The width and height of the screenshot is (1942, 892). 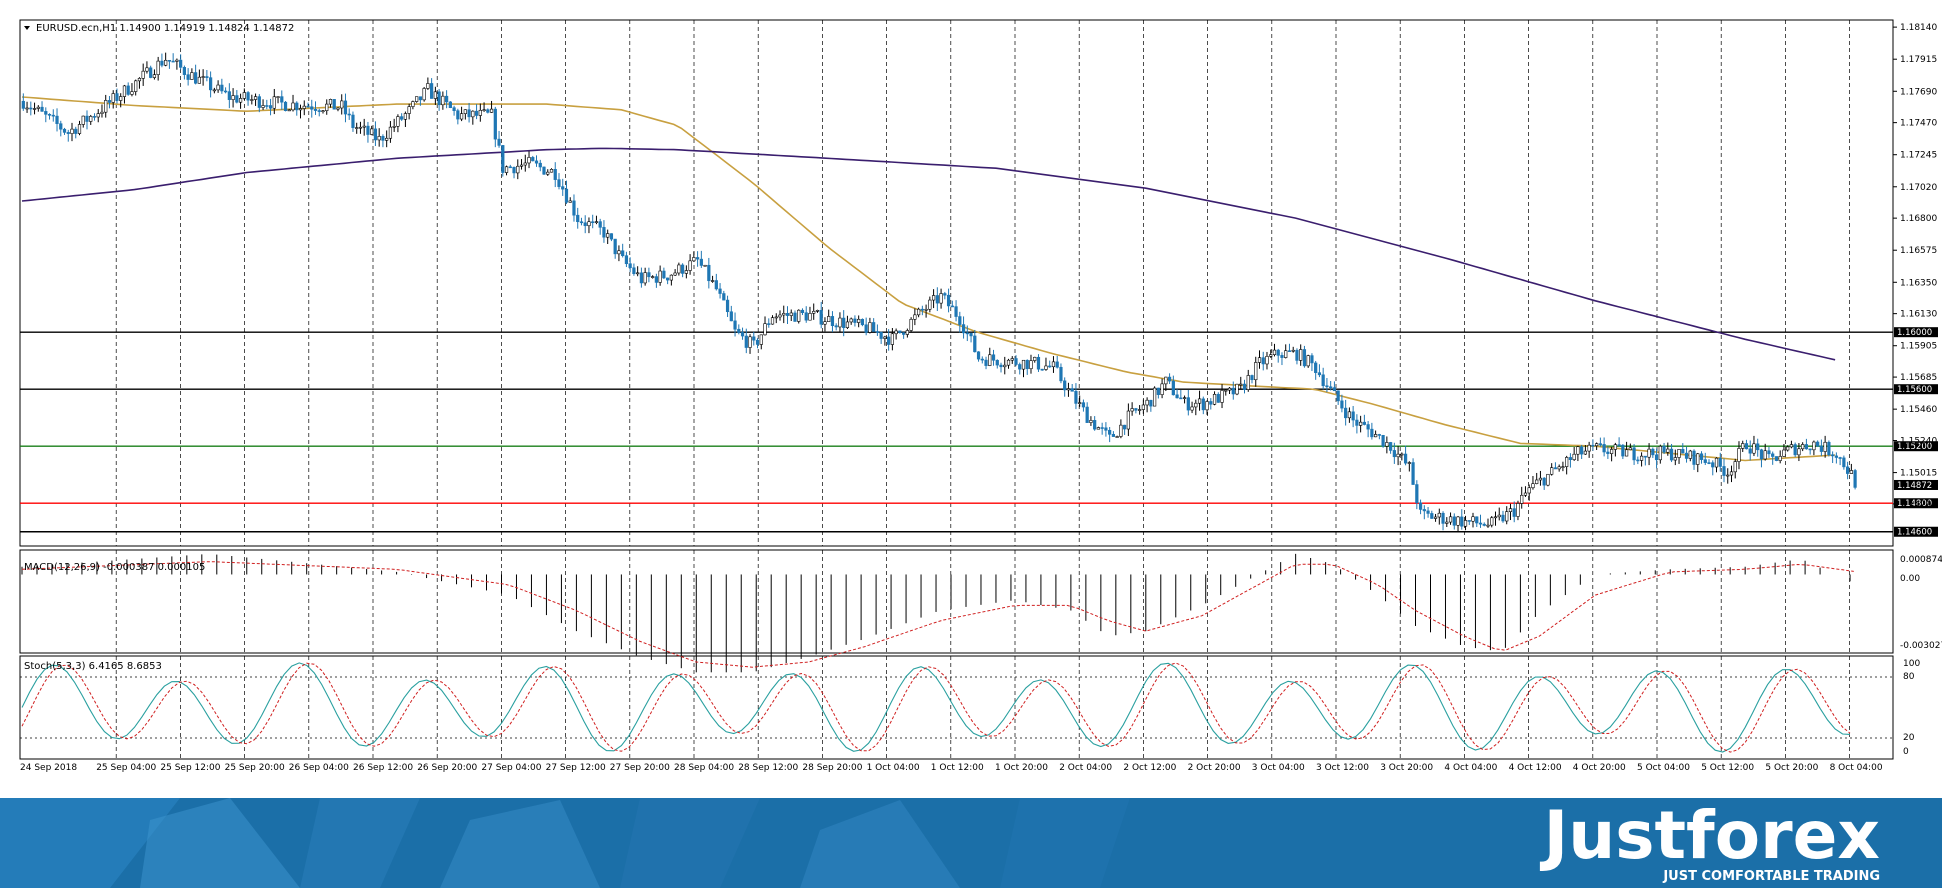 I want to click on time-label: 26 Sep 12:00, so click(x=383, y=768).